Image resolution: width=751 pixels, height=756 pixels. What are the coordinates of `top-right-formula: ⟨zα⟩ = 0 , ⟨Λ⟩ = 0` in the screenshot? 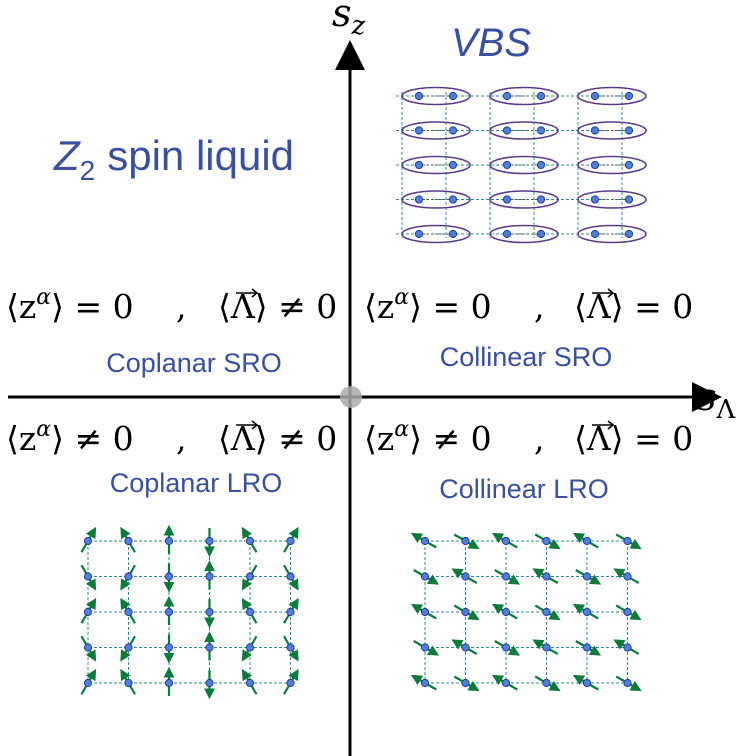 It's located at (528, 305).